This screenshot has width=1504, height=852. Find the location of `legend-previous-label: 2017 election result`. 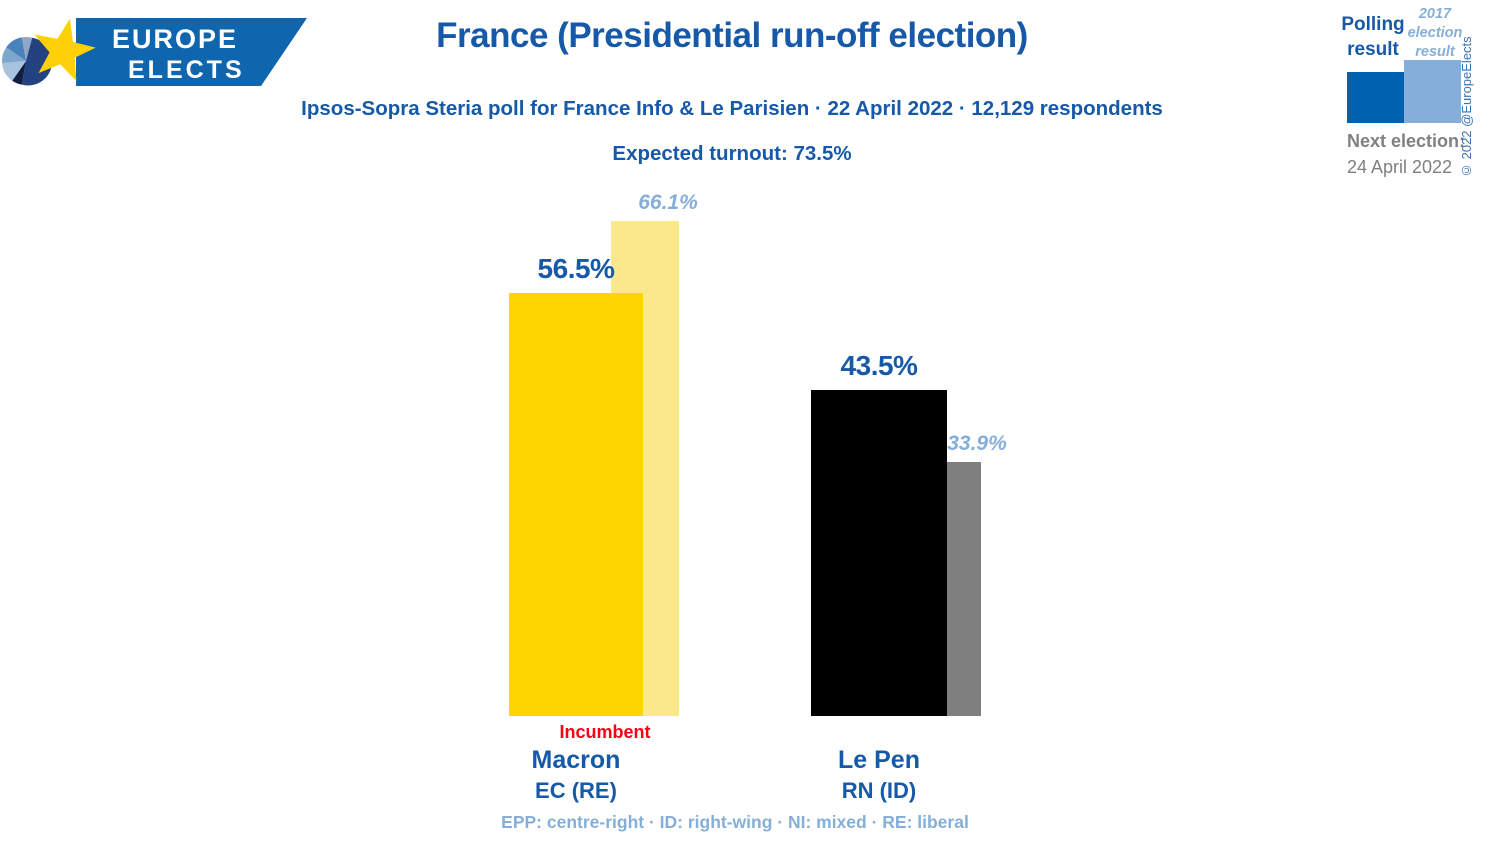

legend-previous-label: 2017 election result is located at coordinates (1435, 33).